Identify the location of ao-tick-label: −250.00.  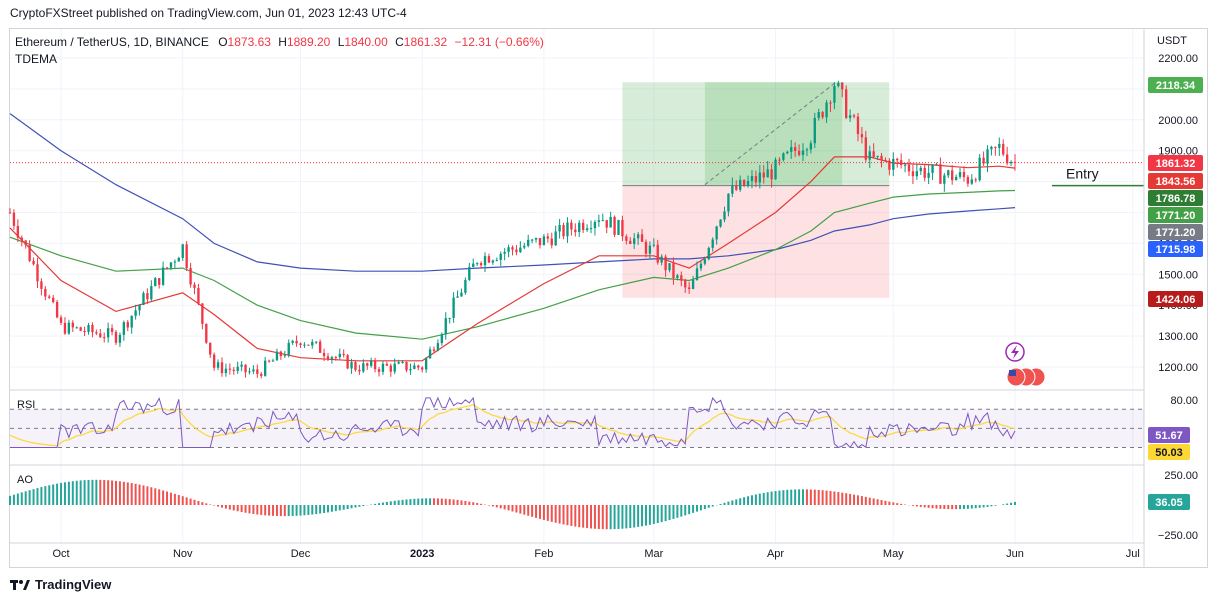
(1178, 536).